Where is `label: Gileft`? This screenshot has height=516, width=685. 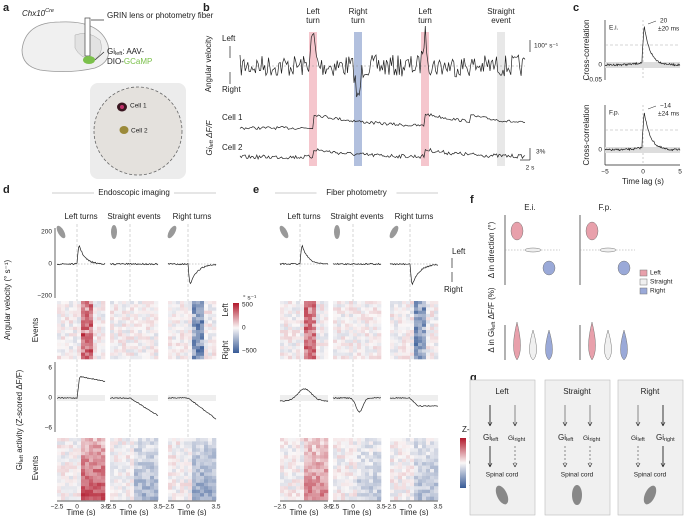 label: Gileft is located at coordinates (491, 438).